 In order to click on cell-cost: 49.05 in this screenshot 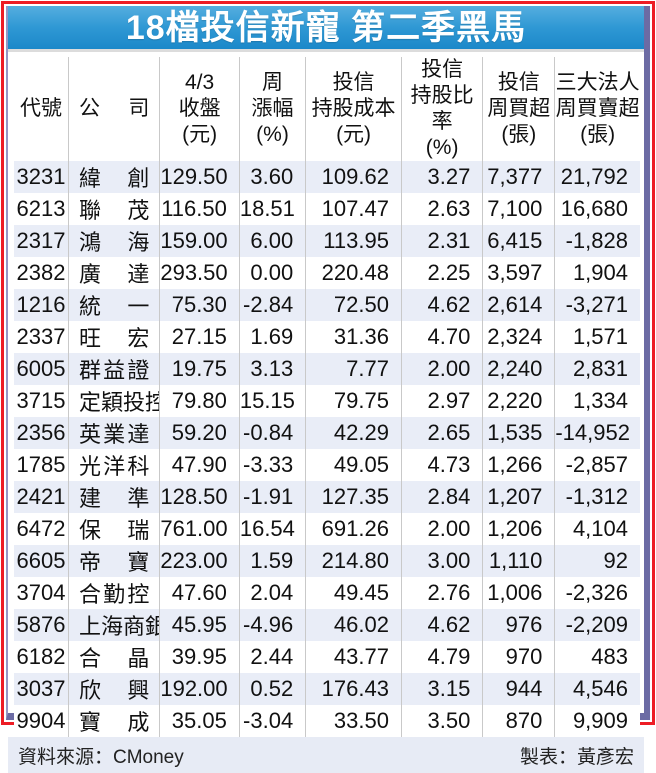, I will do `click(353, 465)`.